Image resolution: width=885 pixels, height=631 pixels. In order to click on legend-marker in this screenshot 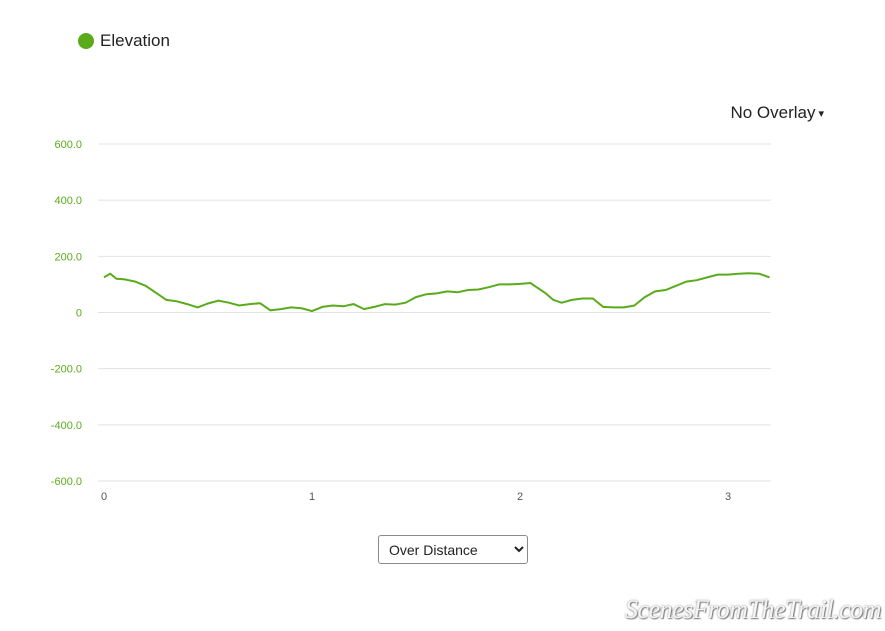, I will do `click(86, 41)`.